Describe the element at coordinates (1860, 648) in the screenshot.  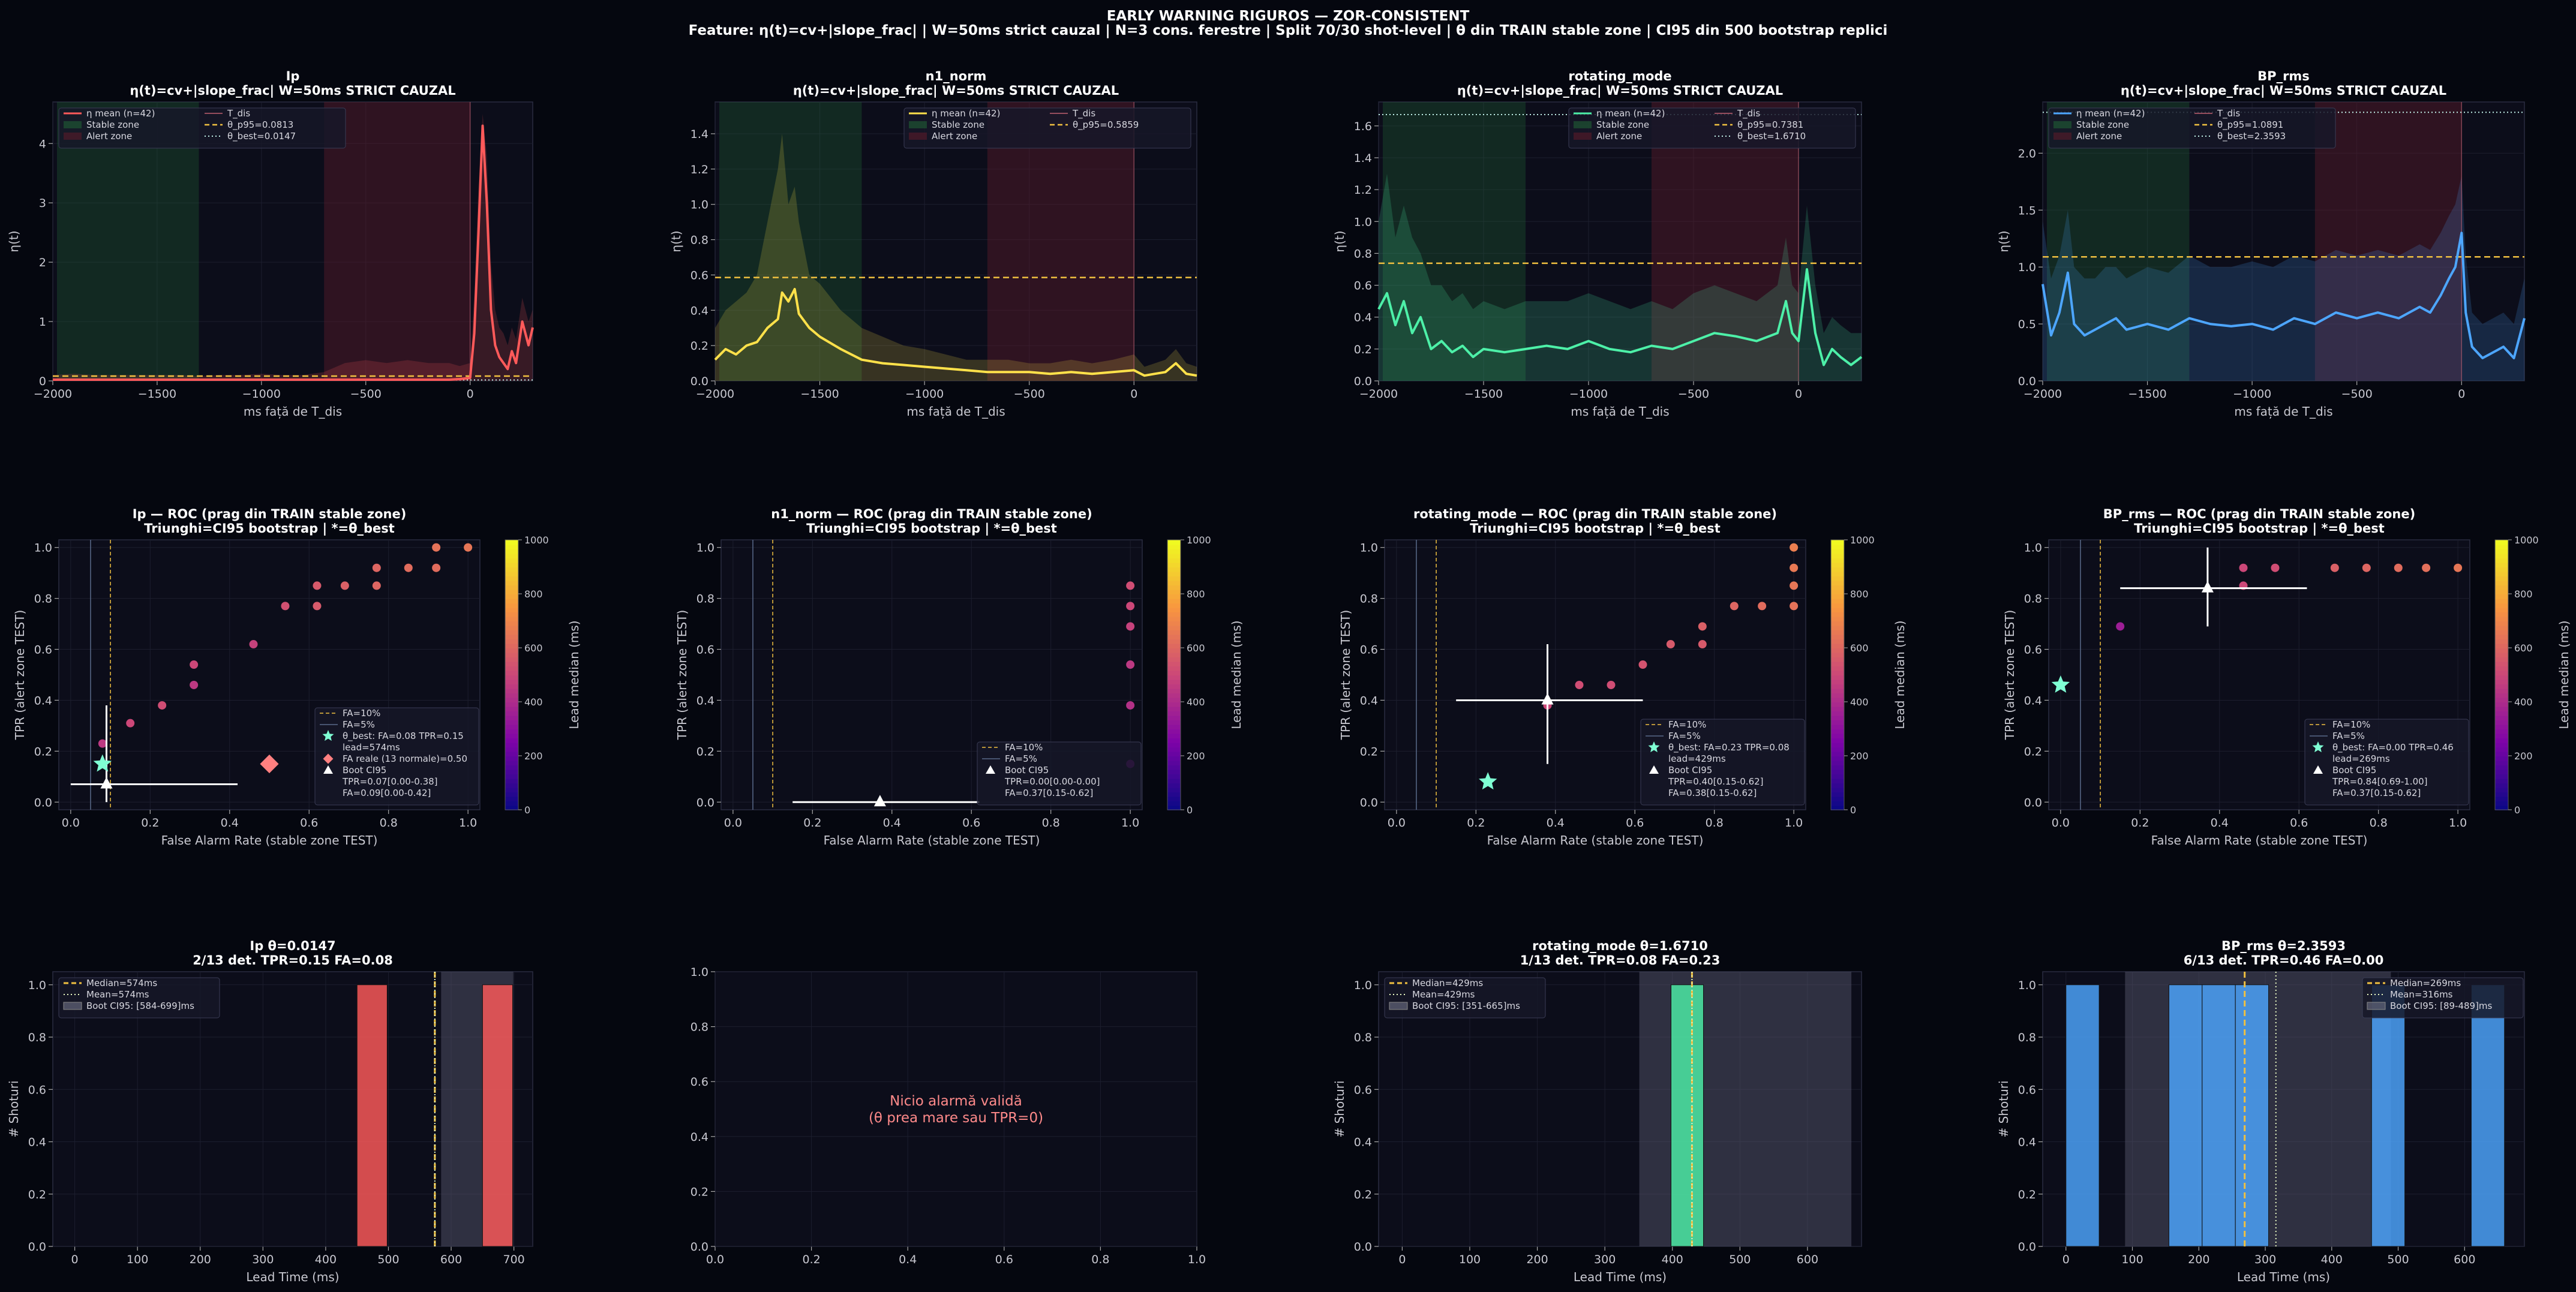
I see `colorbar-tick-label: 600` at that location.